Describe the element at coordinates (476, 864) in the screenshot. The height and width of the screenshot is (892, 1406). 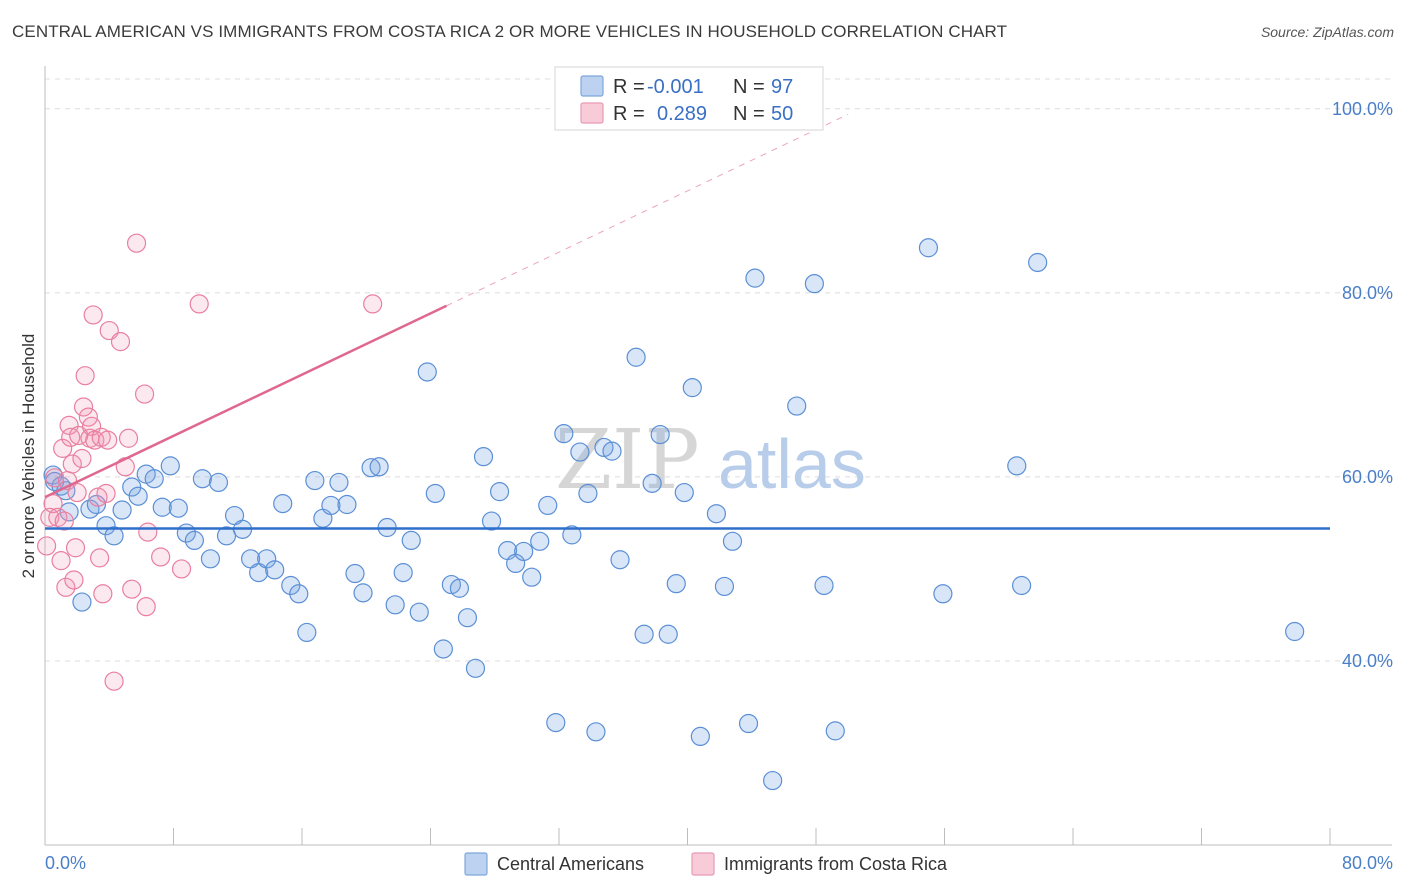
I see `bottom-legend-swatch-blue` at that location.